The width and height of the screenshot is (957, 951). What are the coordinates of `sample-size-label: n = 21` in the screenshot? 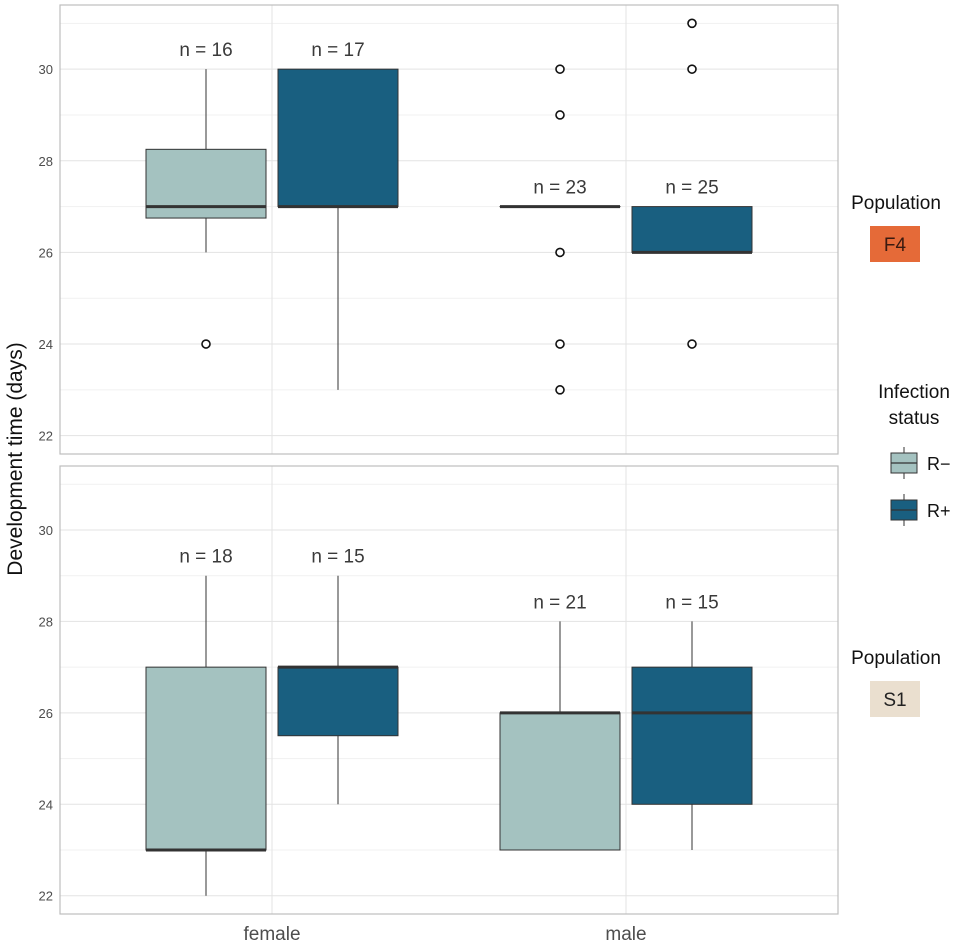 It's located at (559, 602).